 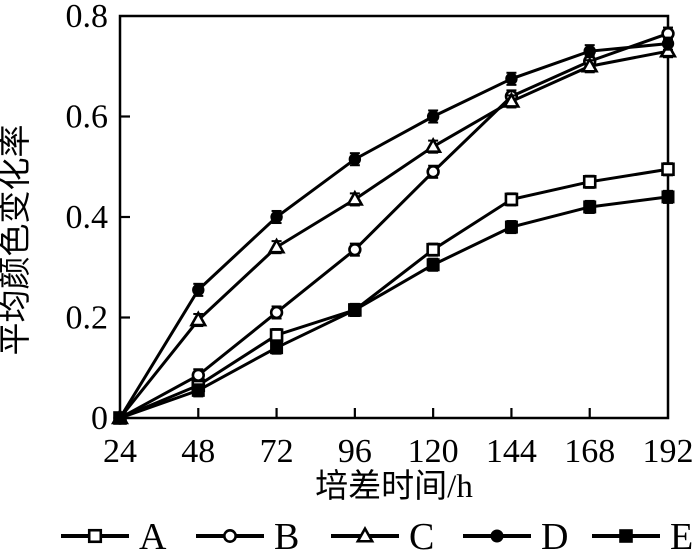 What do you see at coordinates (394, 486) in the screenshot?
I see `x-axis-label: 培差时间/h` at bounding box center [394, 486].